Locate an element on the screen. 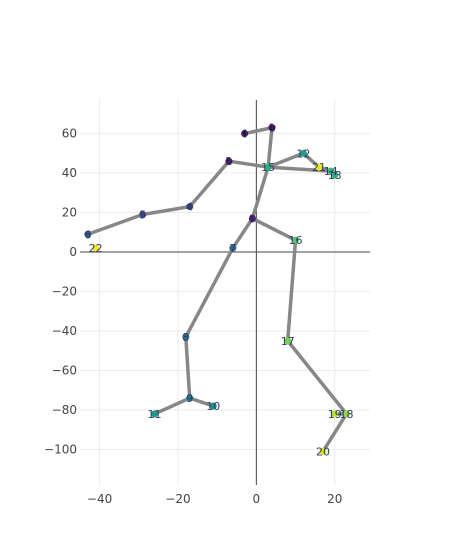 Image resolution: width=450 pixels, height=550 pixels. keypoint-label-12: 12 is located at coordinates (303, 153).